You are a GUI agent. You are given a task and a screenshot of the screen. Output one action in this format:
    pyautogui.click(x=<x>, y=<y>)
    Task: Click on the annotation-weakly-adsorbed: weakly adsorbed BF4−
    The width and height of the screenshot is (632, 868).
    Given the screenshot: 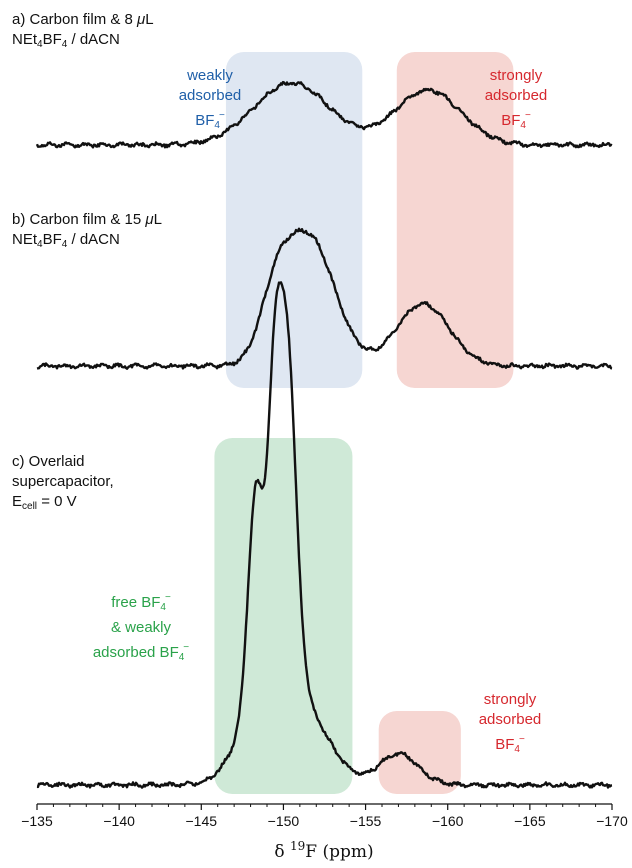 What is the action you would take?
    pyautogui.click(x=210, y=99)
    